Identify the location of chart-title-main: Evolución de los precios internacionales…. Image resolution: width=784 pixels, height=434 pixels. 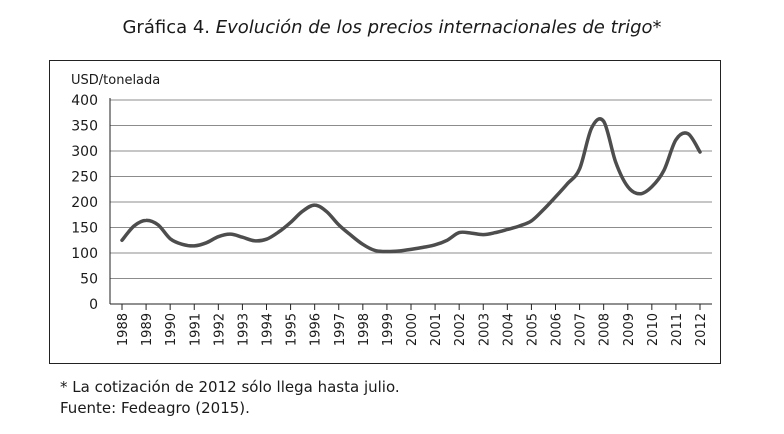
(438, 27).